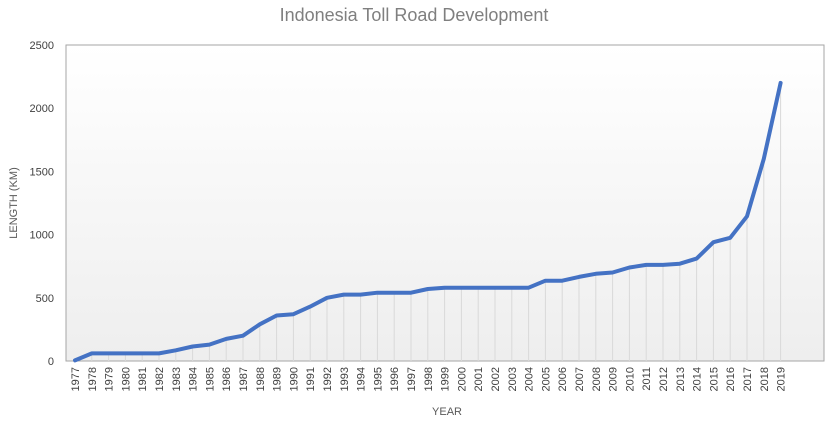 Image resolution: width=832 pixels, height=425 pixels. I want to click on x-tick-label: 2003, so click(513, 379).